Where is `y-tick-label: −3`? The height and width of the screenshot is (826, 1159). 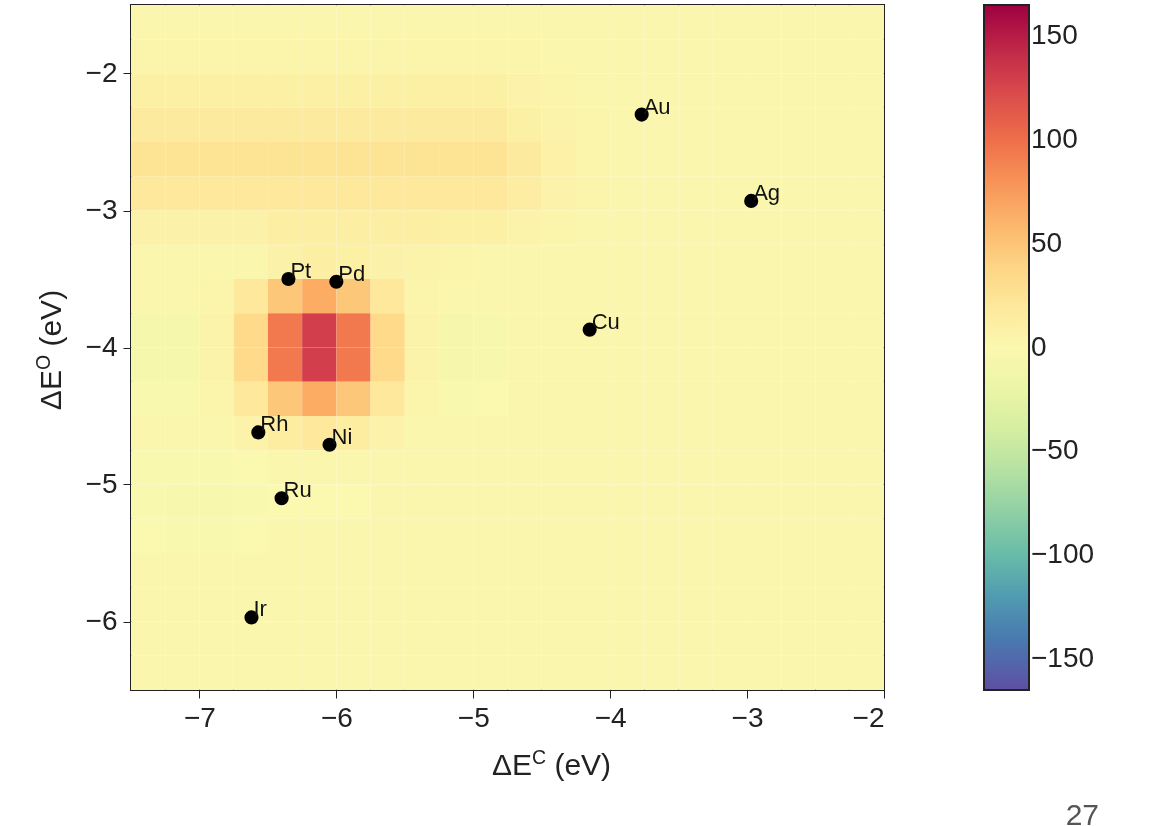 y-tick-label: −3 is located at coordinates (101, 209).